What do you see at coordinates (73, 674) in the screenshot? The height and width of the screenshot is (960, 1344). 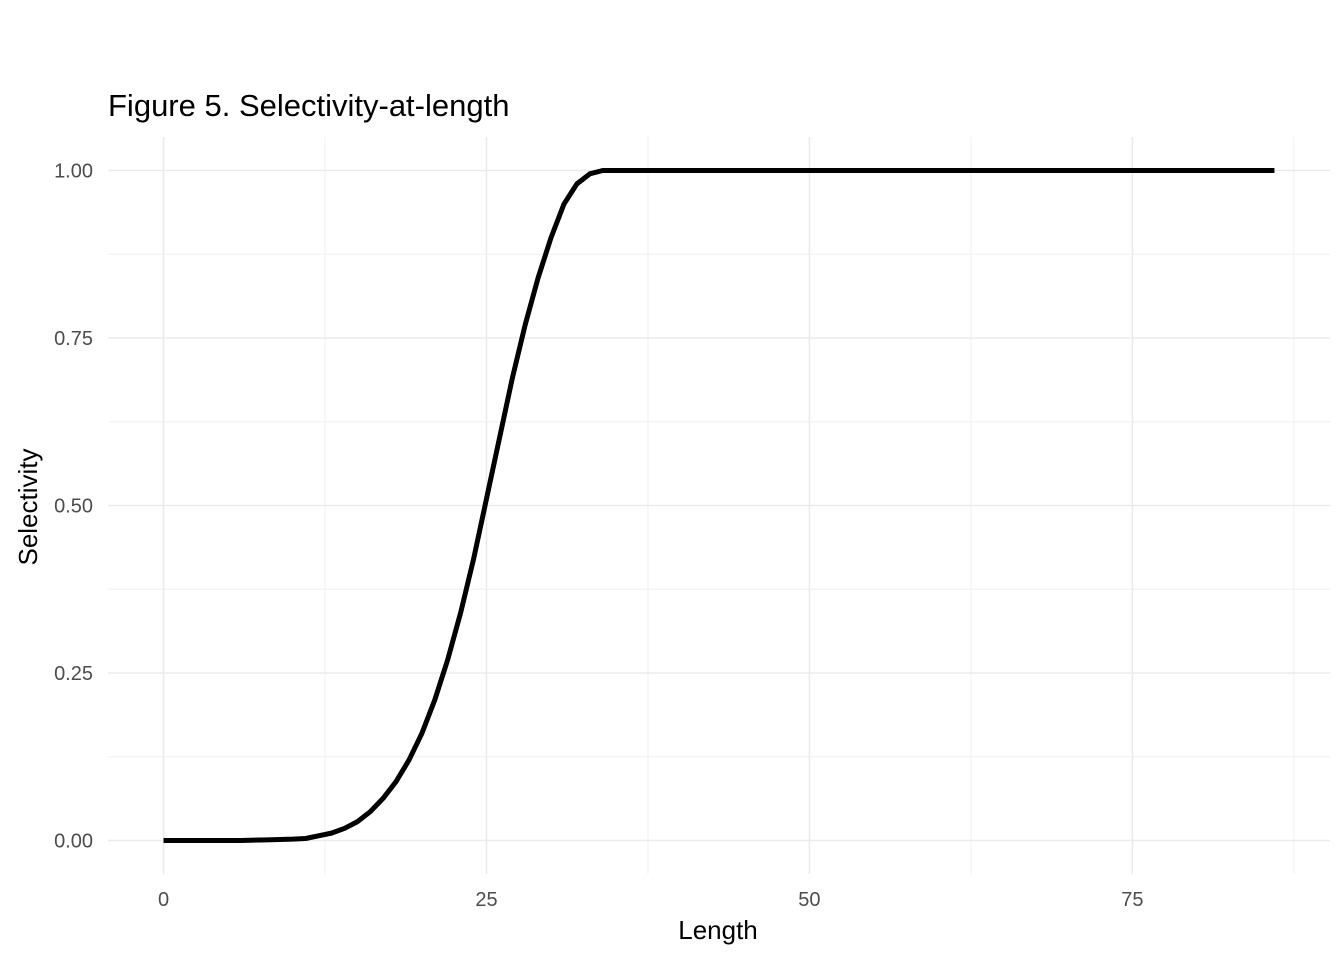 I see `y-tick-label-1: 0.25` at bounding box center [73, 674].